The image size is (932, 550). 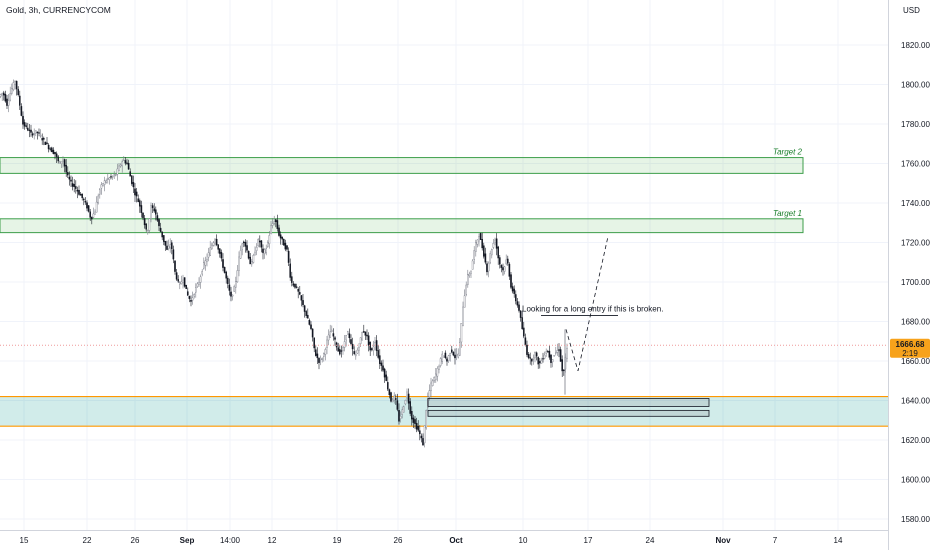 I want to click on y-tick-label: 1680.00, so click(x=915, y=322).